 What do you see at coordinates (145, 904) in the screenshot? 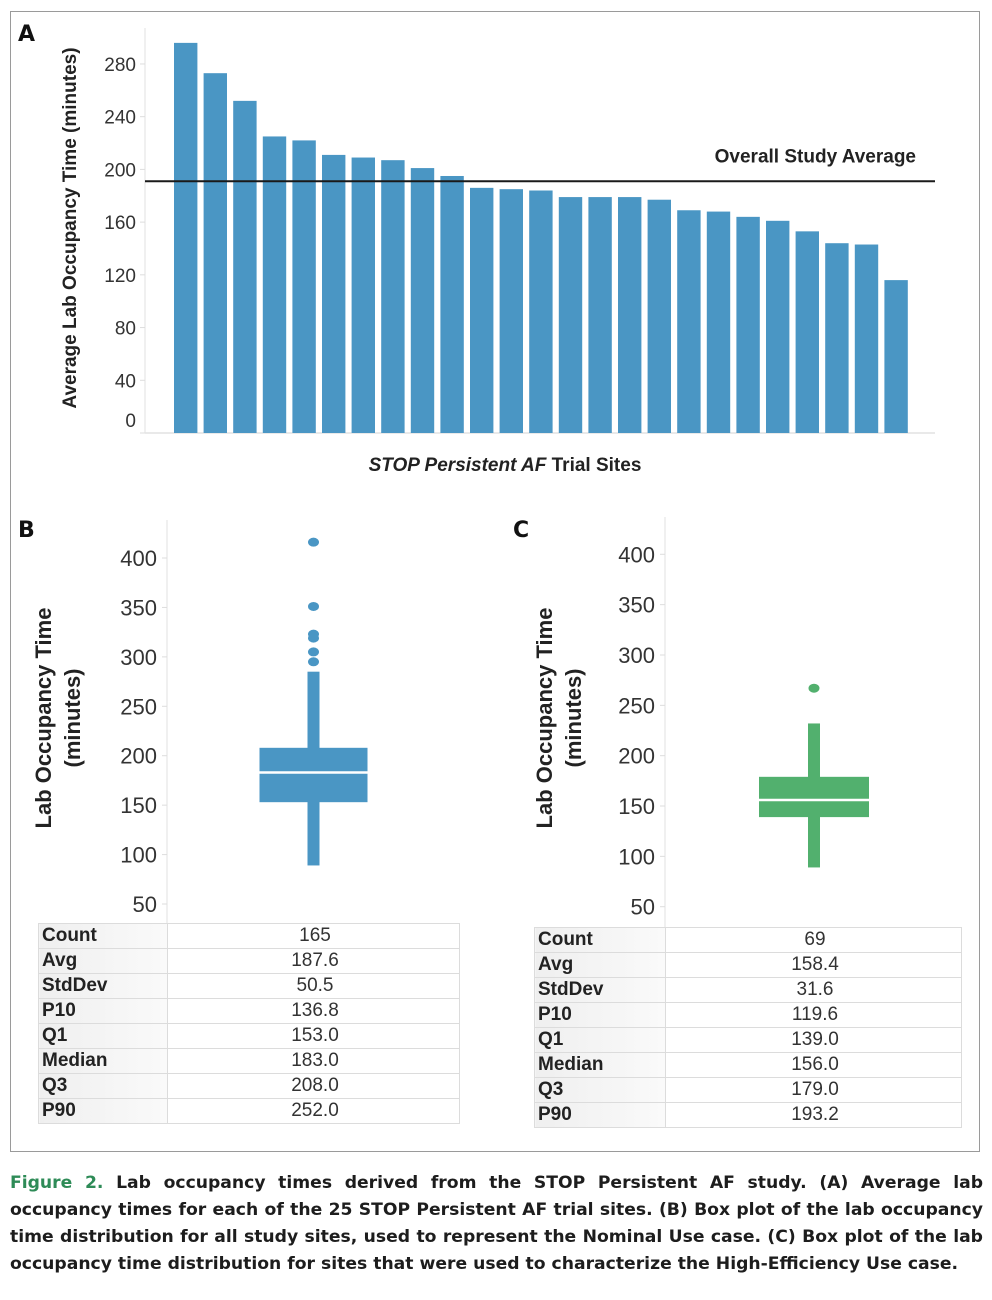
I see `panel-b-y-tick-label: 50` at bounding box center [145, 904].